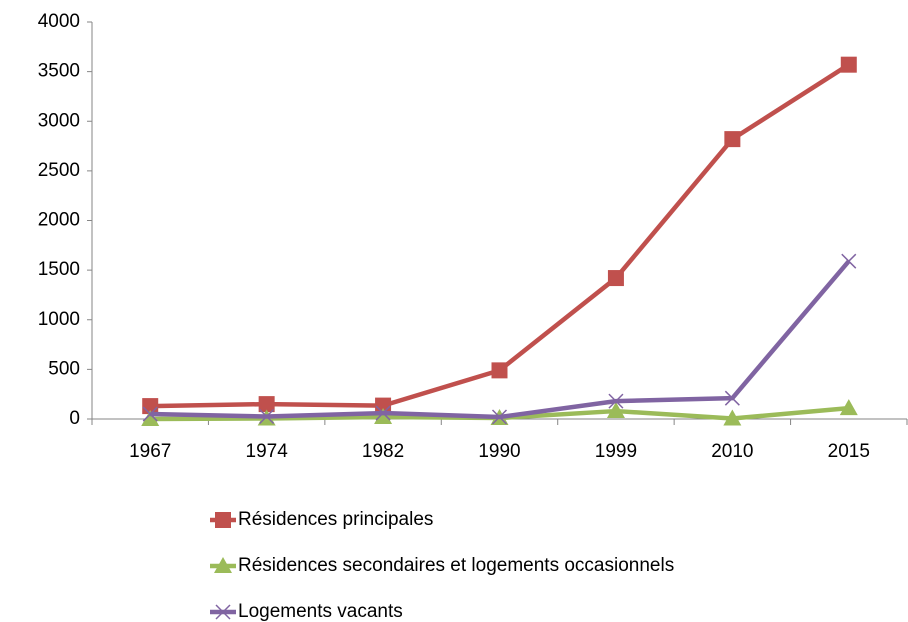 The height and width of the screenshot is (622, 908). I want to click on legend-label: Résidences principales, so click(335, 519).